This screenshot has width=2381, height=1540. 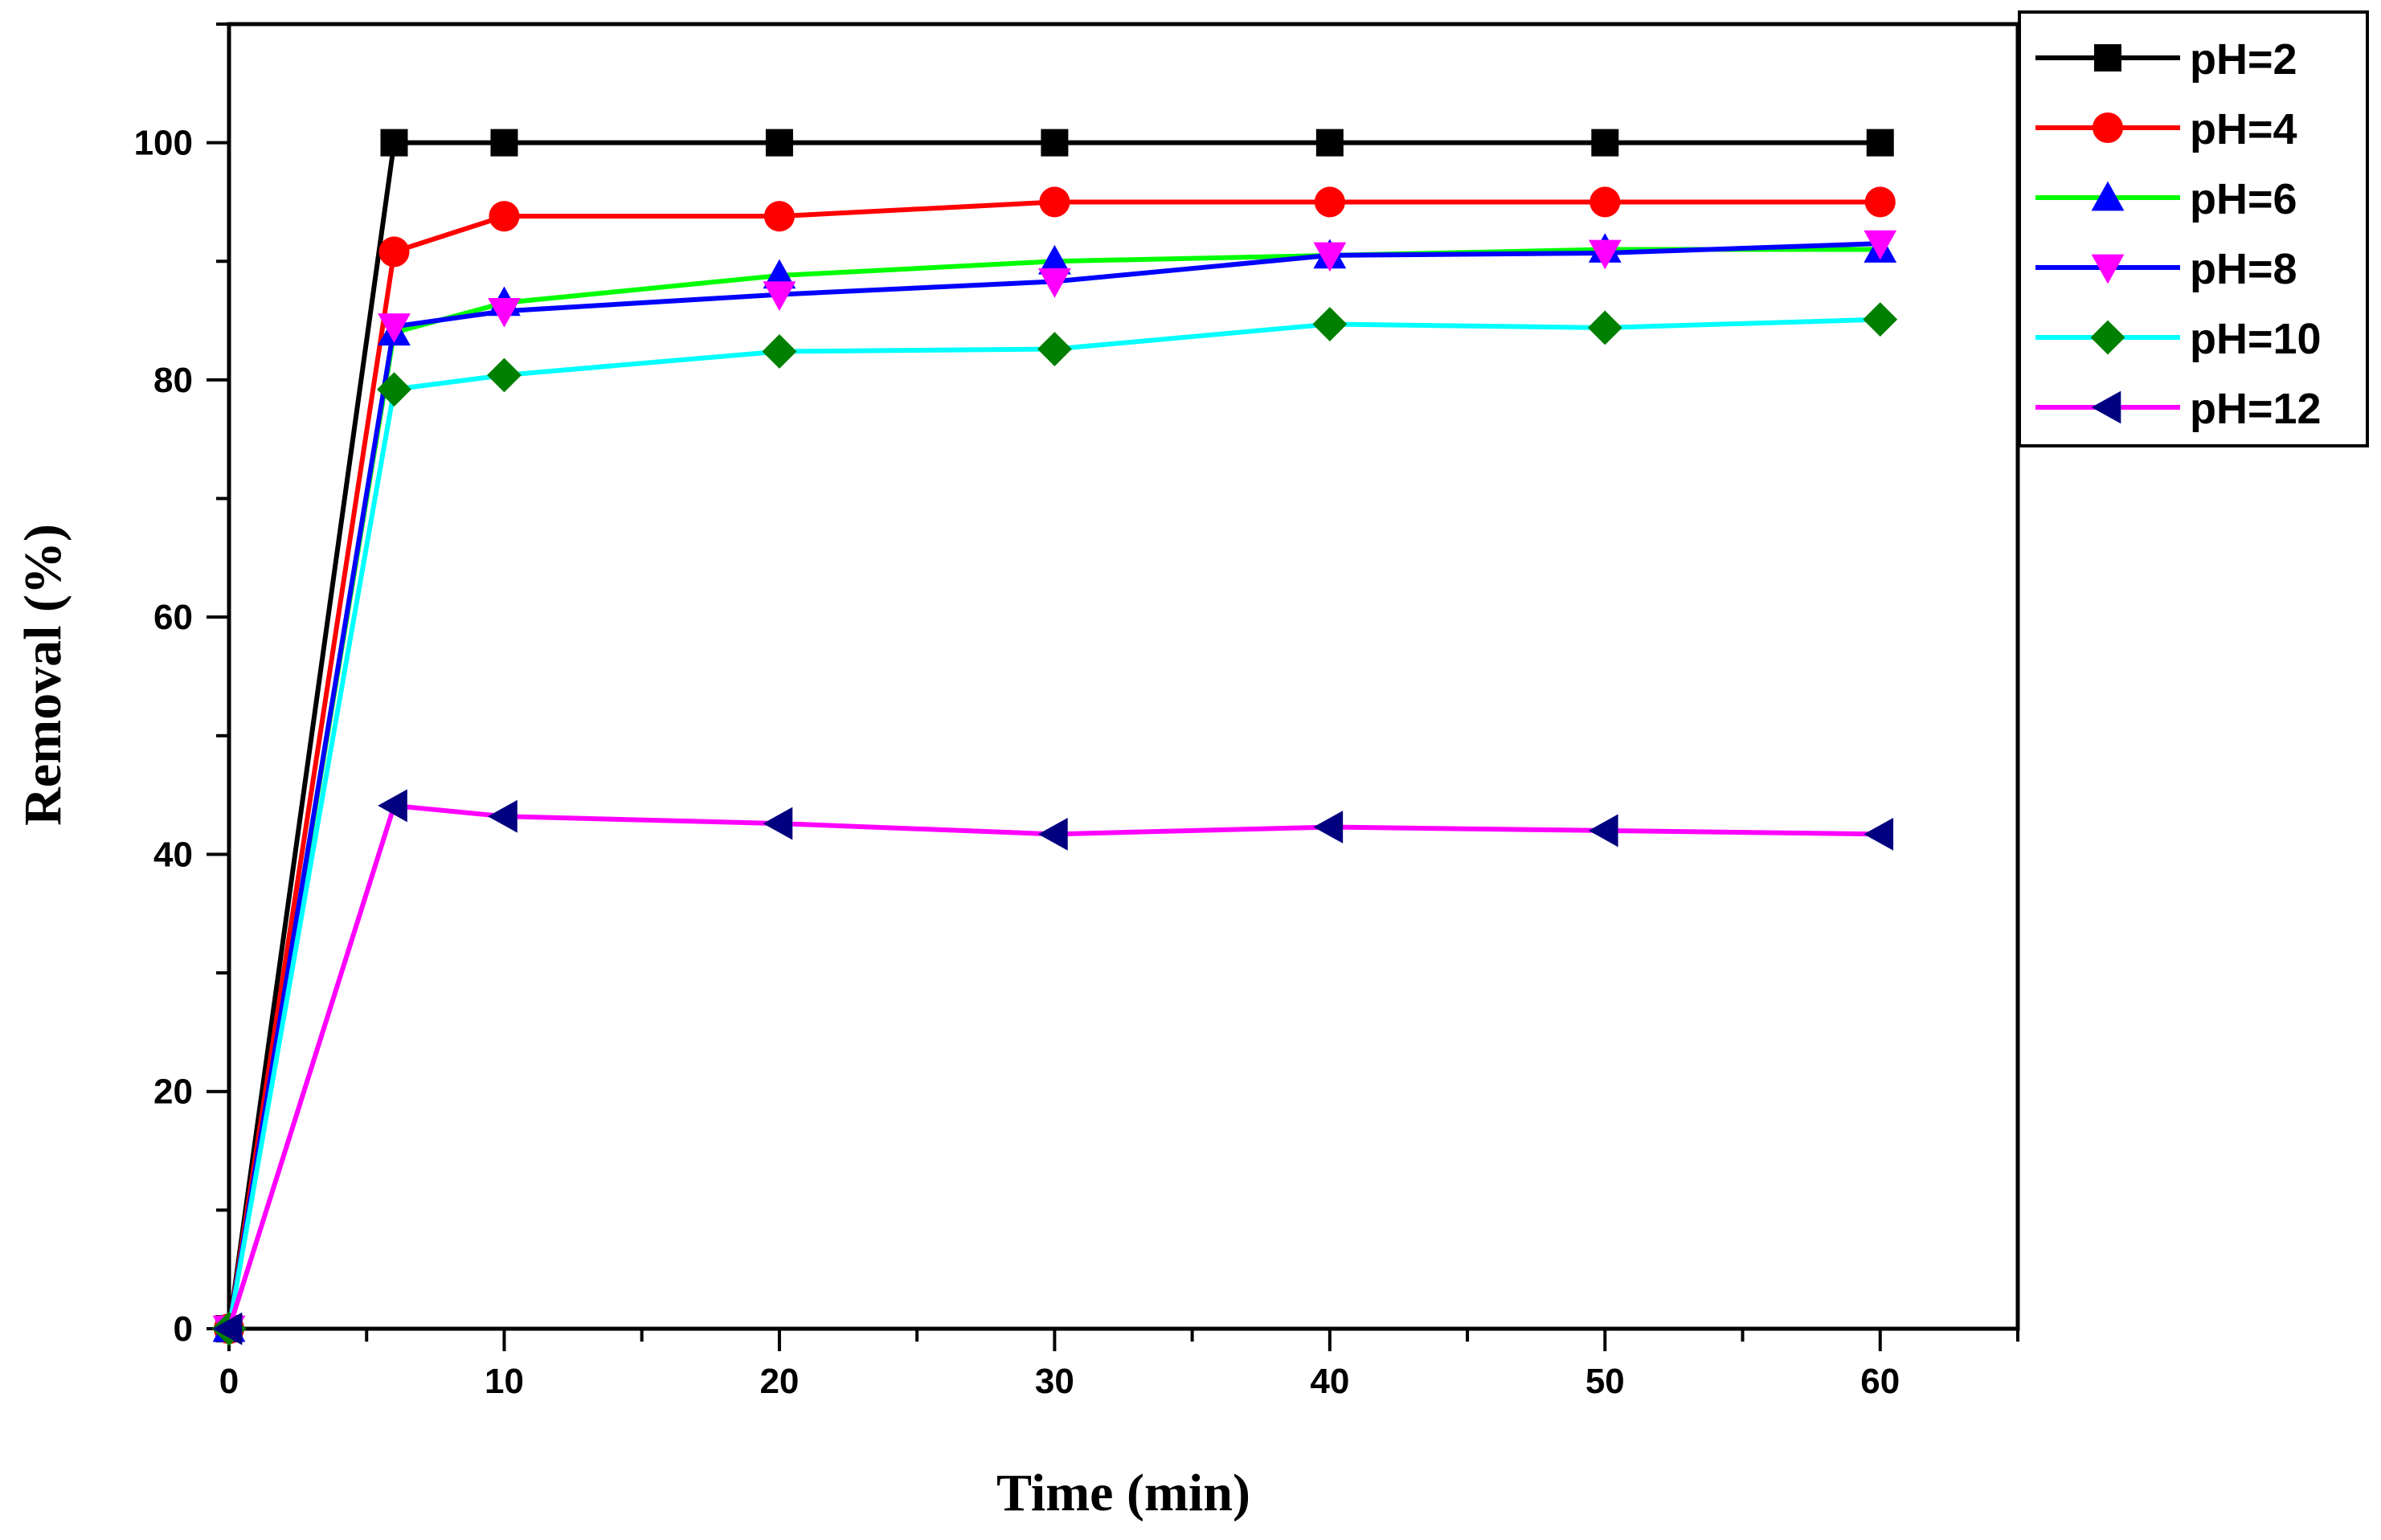 I want to click on x-axis-title: Time (min), so click(x=1123, y=1493).